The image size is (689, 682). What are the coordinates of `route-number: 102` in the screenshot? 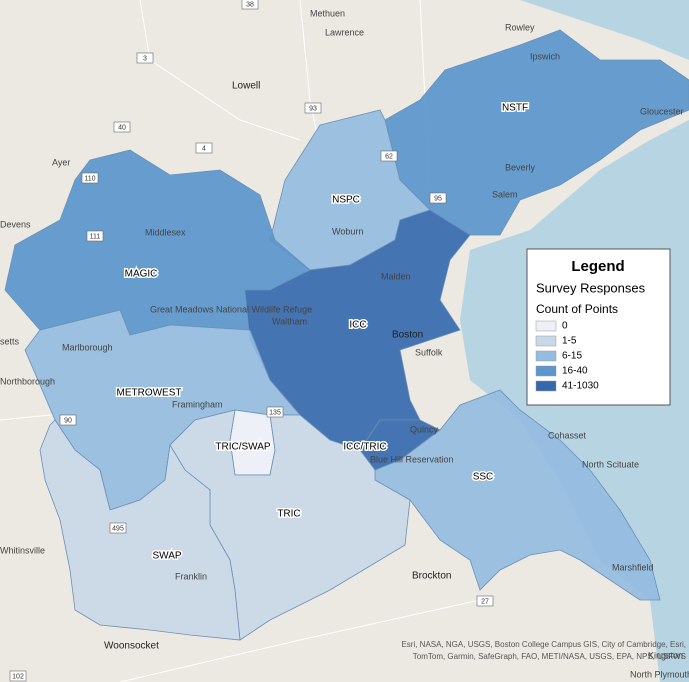 It's located at (18, 676).